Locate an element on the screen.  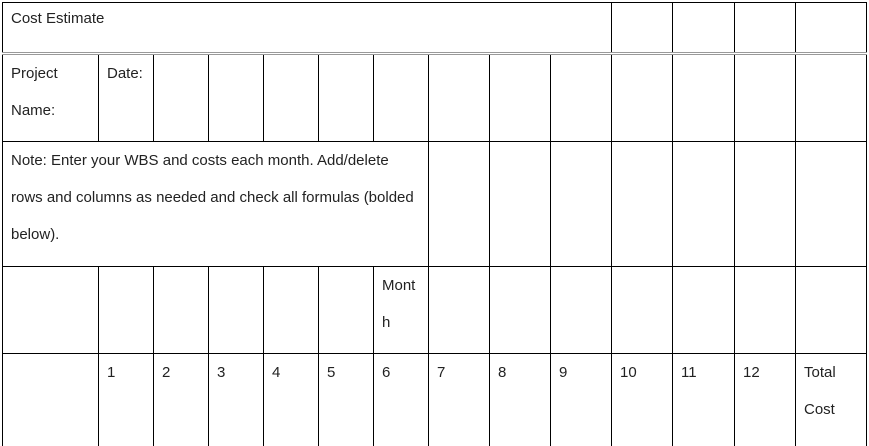
month-number: 2 is located at coordinates (181, 400).